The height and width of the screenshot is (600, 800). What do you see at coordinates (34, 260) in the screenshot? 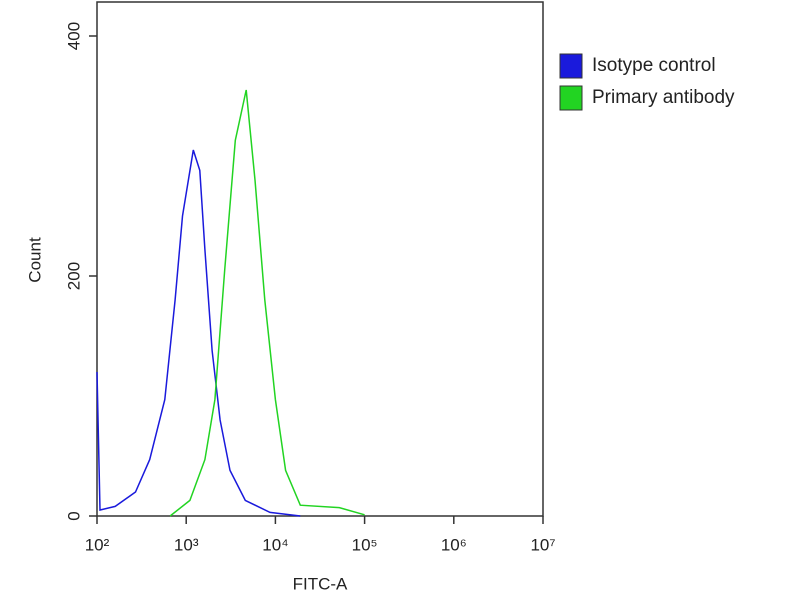
I see `y-axis-label: Count` at bounding box center [34, 260].